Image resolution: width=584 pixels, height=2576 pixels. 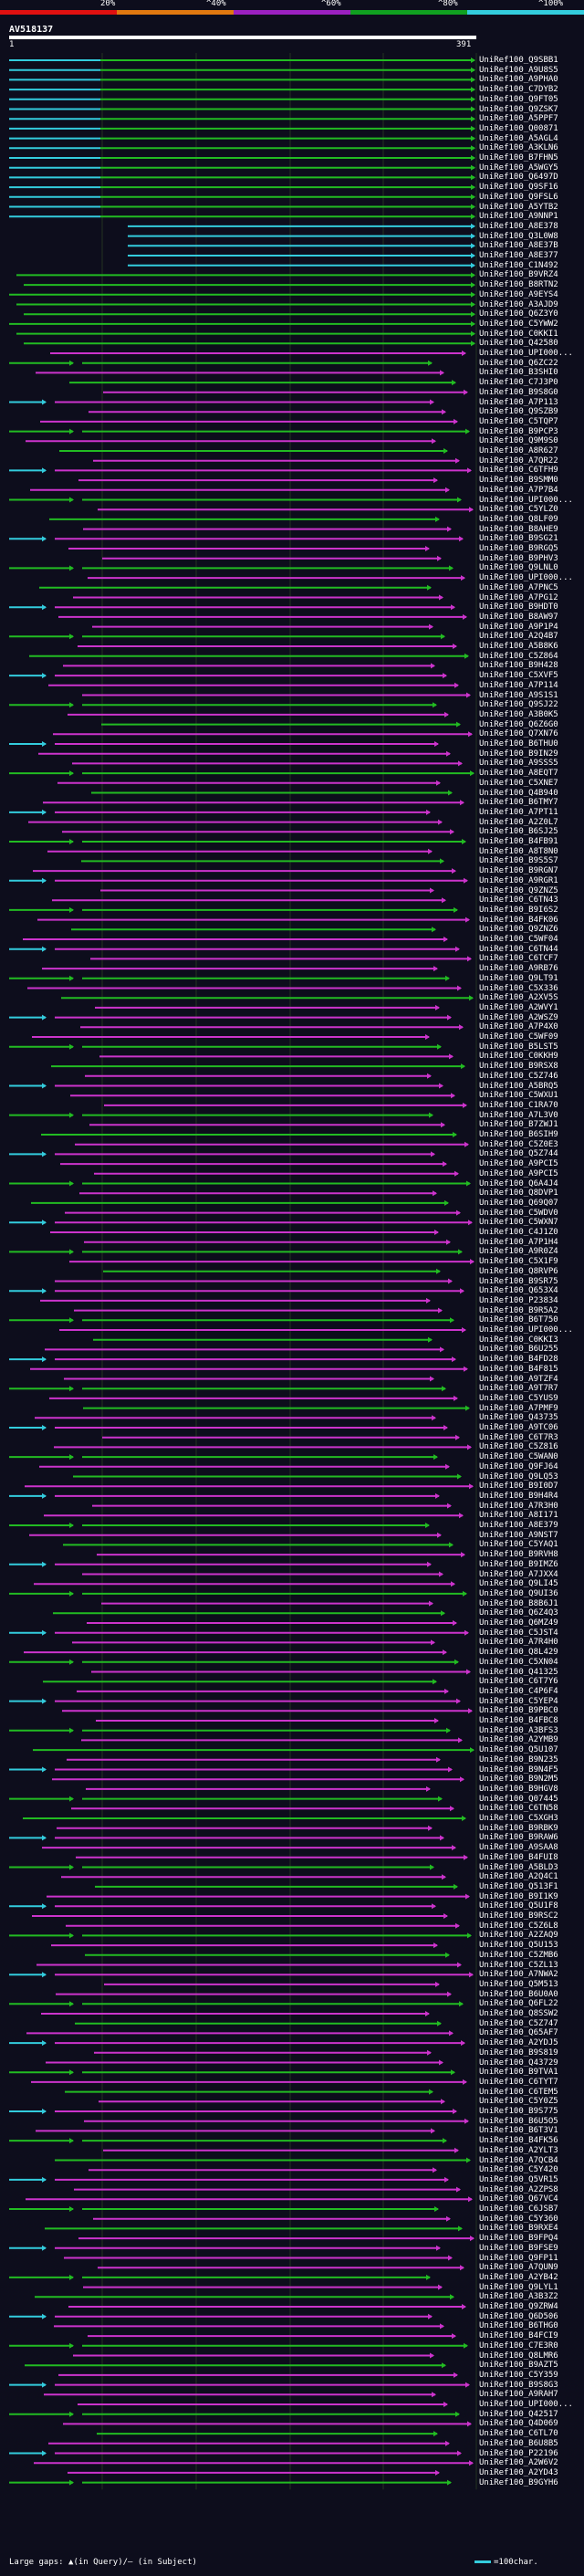 What do you see at coordinates (518, 822) in the screenshot?
I see `hit-label: UniRef100_A2Z0L7` at bounding box center [518, 822].